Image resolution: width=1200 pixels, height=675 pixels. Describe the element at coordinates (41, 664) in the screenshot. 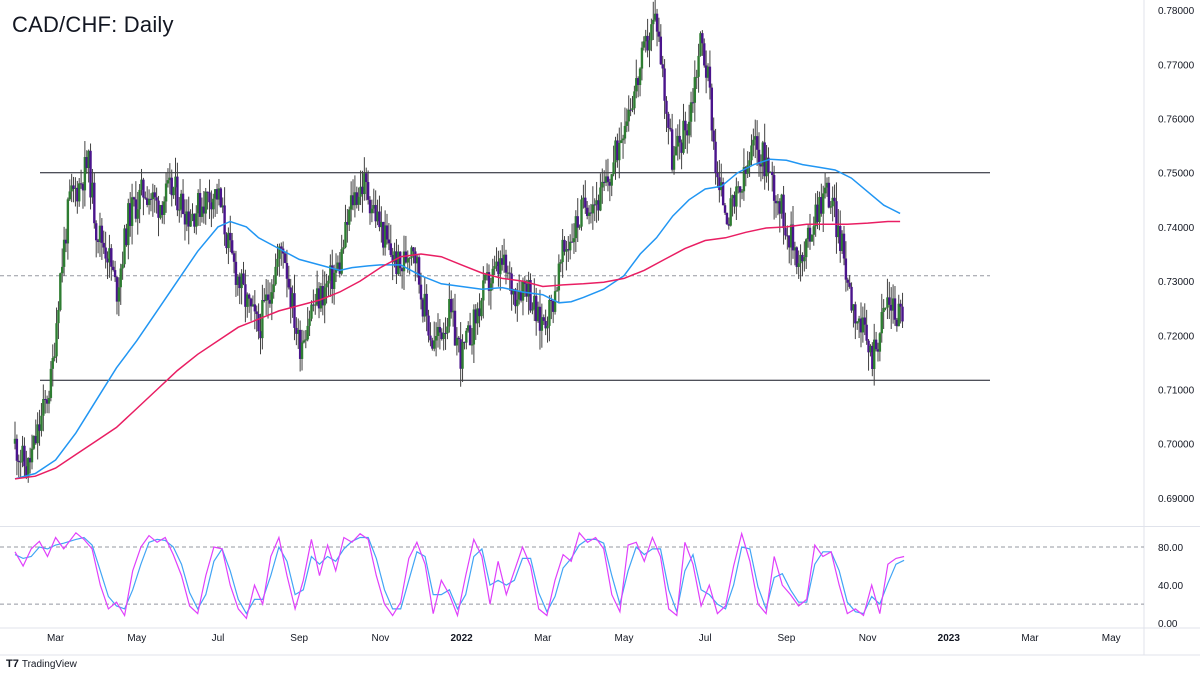

I see `tradingview-brand: T7 TradingView` at that location.